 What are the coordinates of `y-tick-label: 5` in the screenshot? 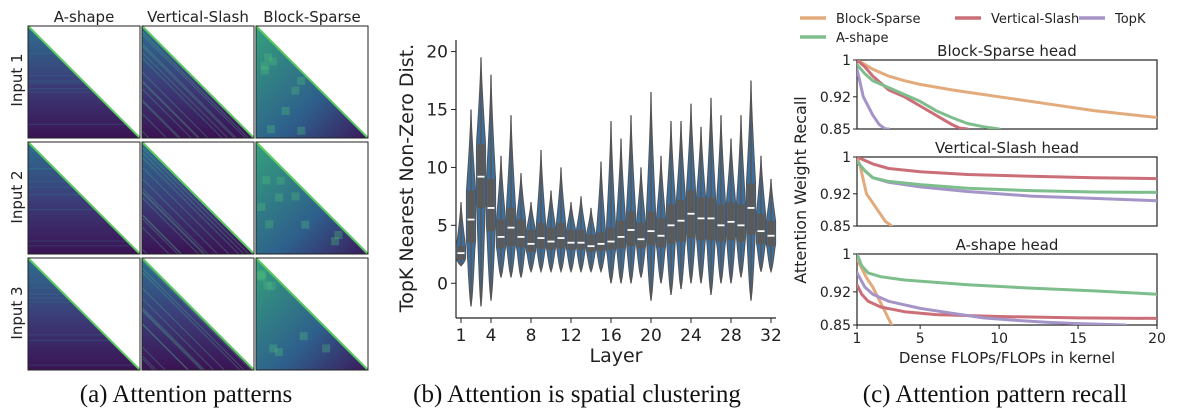 It's located at (442, 226).